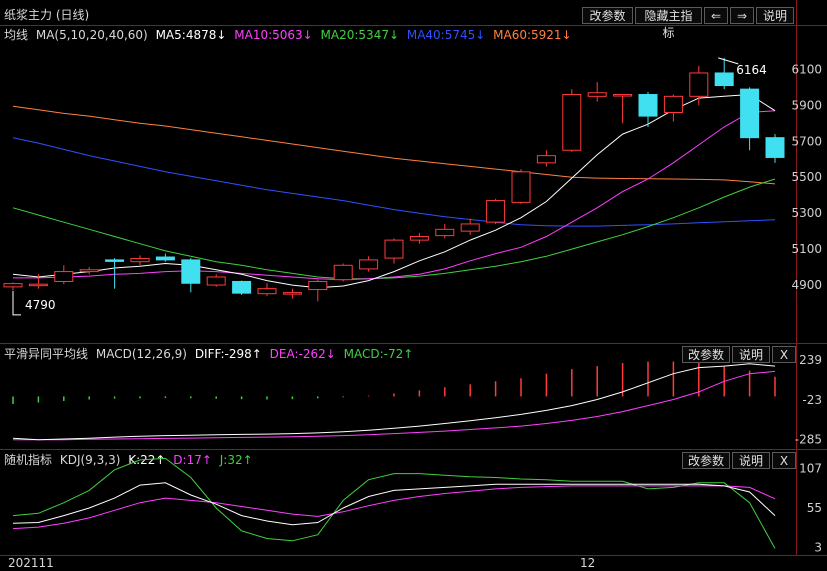 This screenshot has width=827, height=571. I want to click on low-pointer, so click(16, 303).